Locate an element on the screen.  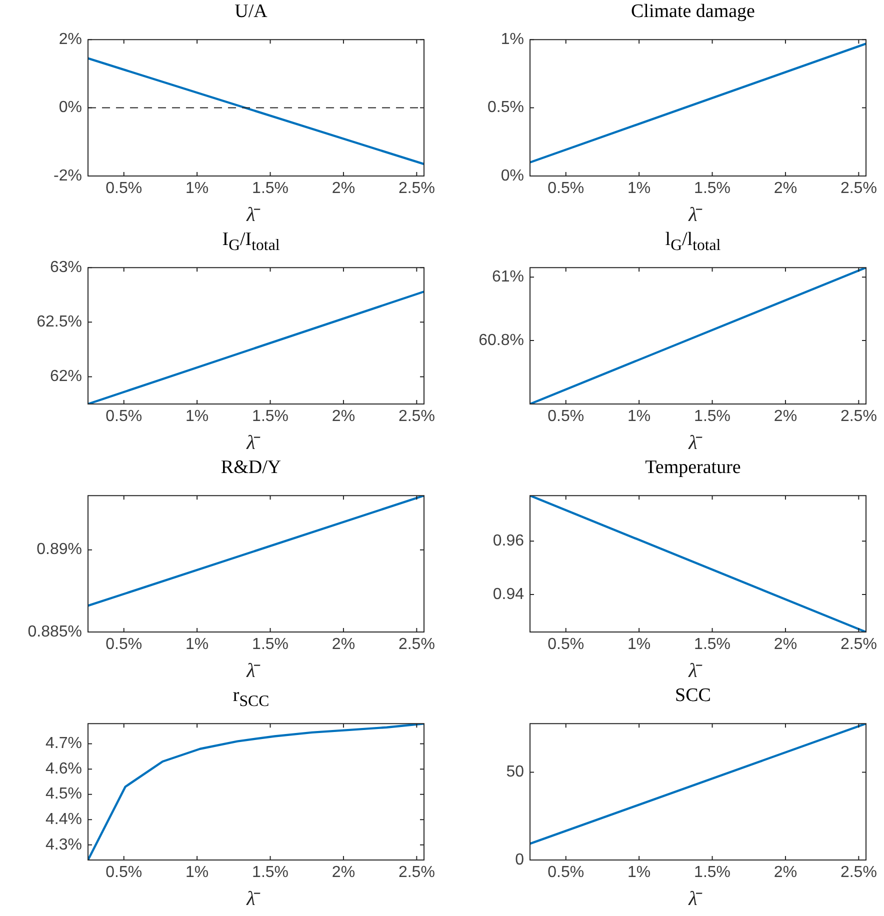
y-tick-label: 62.5% is located at coordinates (59, 322).